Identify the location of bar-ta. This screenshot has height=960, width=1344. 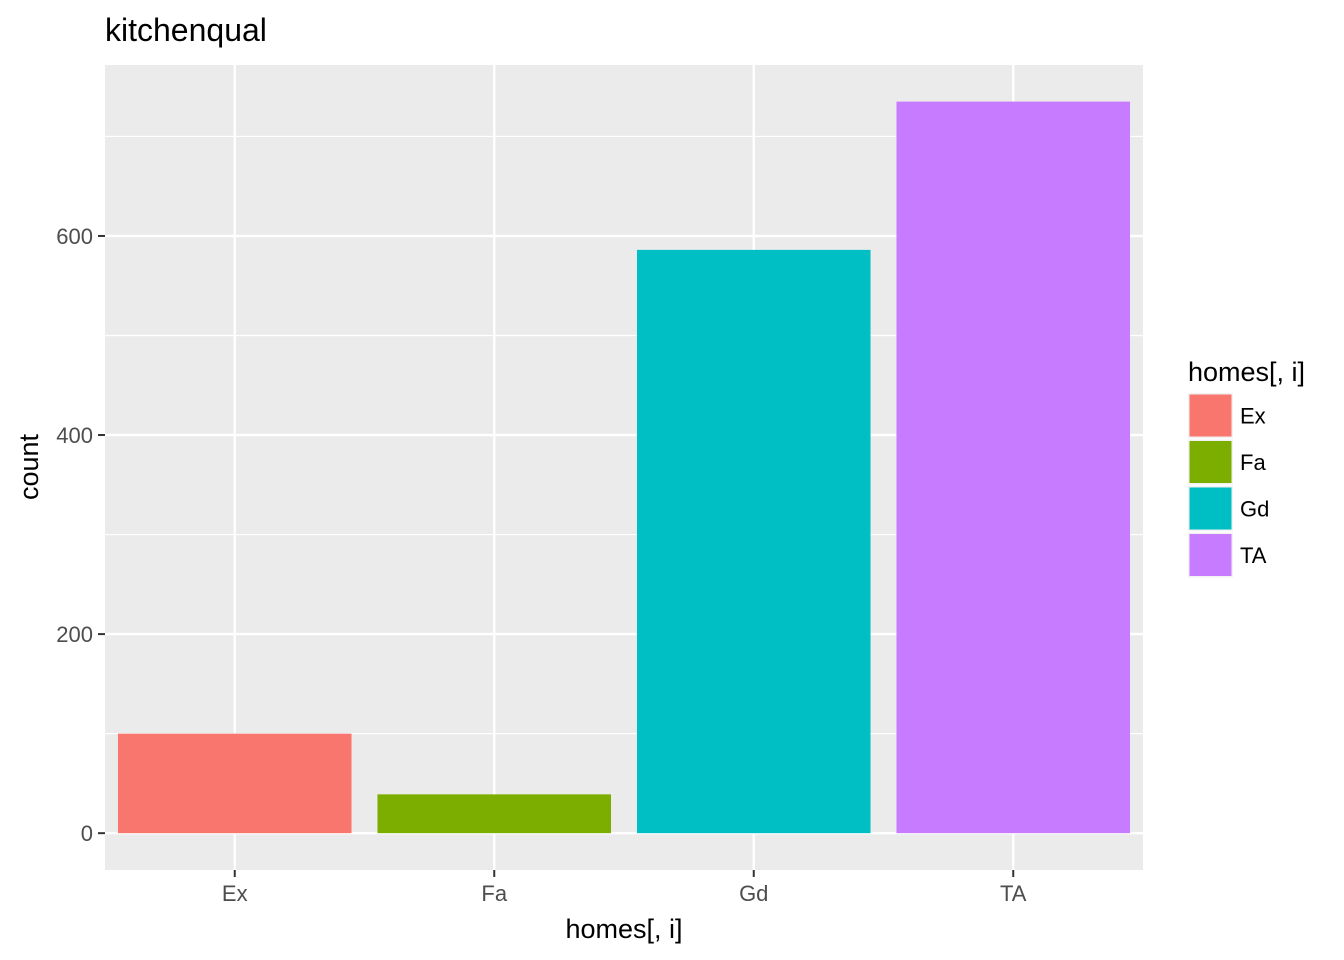
(1013, 467).